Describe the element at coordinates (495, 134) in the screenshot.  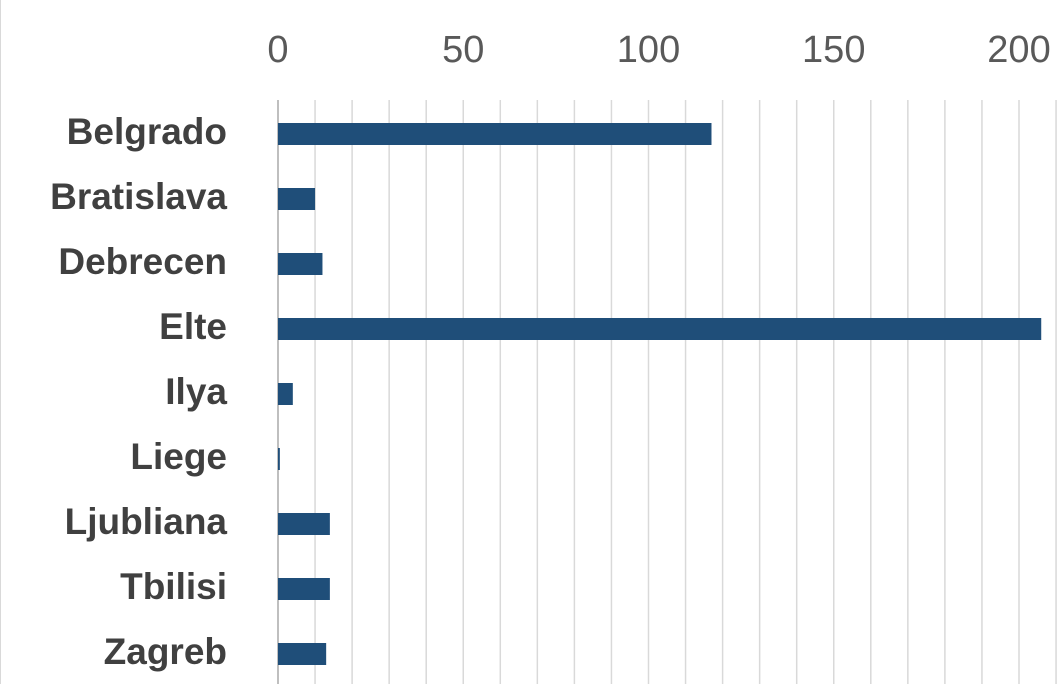
I see `bar-belgrado` at that location.